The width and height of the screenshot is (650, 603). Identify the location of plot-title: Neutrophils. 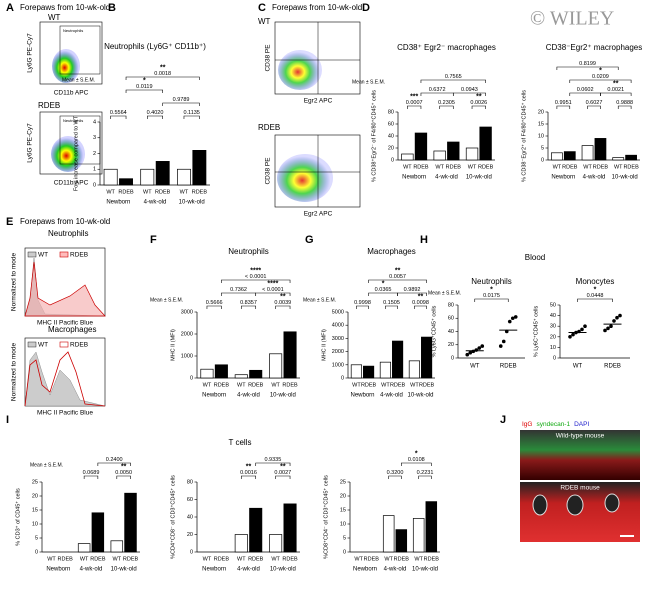
(68, 233).